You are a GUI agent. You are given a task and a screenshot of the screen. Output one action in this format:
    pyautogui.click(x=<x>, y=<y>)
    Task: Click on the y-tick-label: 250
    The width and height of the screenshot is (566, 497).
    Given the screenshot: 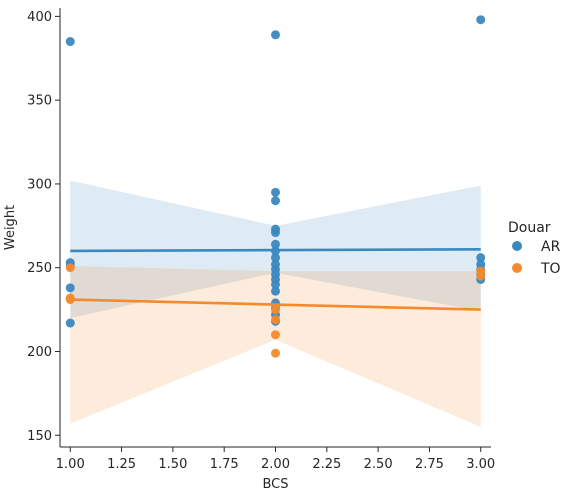 What is the action you would take?
    pyautogui.click(x=39, y=268)
    